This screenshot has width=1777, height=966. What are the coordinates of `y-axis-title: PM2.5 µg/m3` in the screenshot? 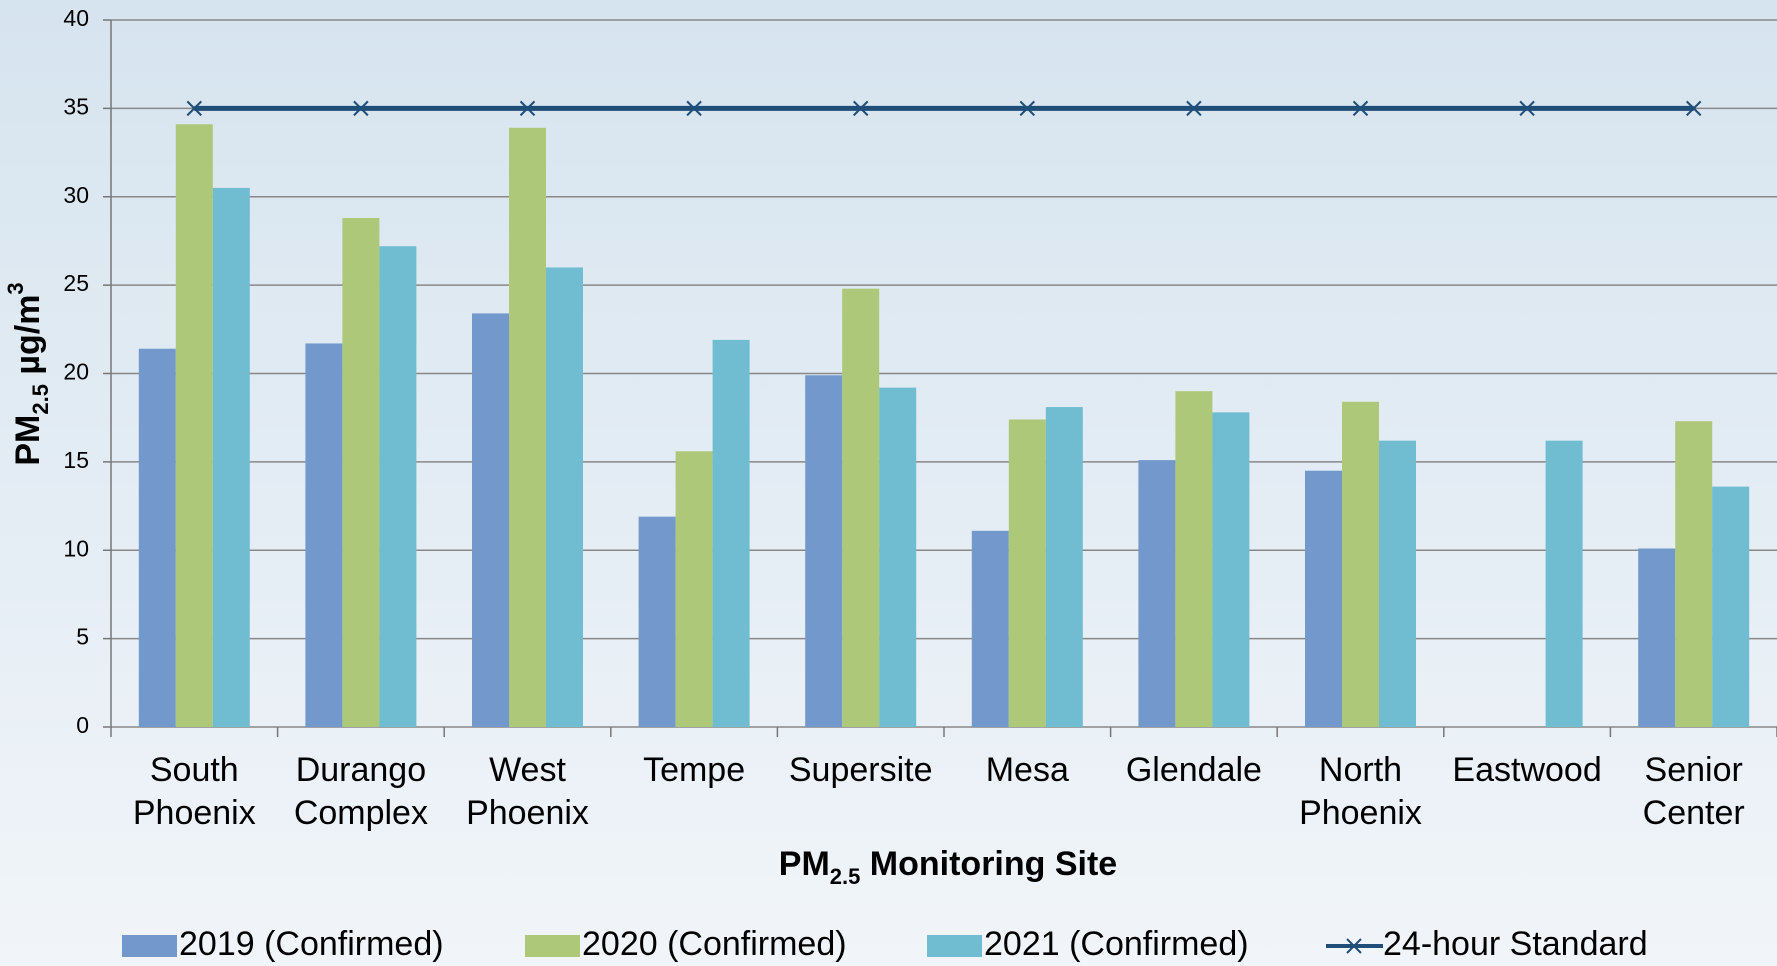 It's located at (28, 373).